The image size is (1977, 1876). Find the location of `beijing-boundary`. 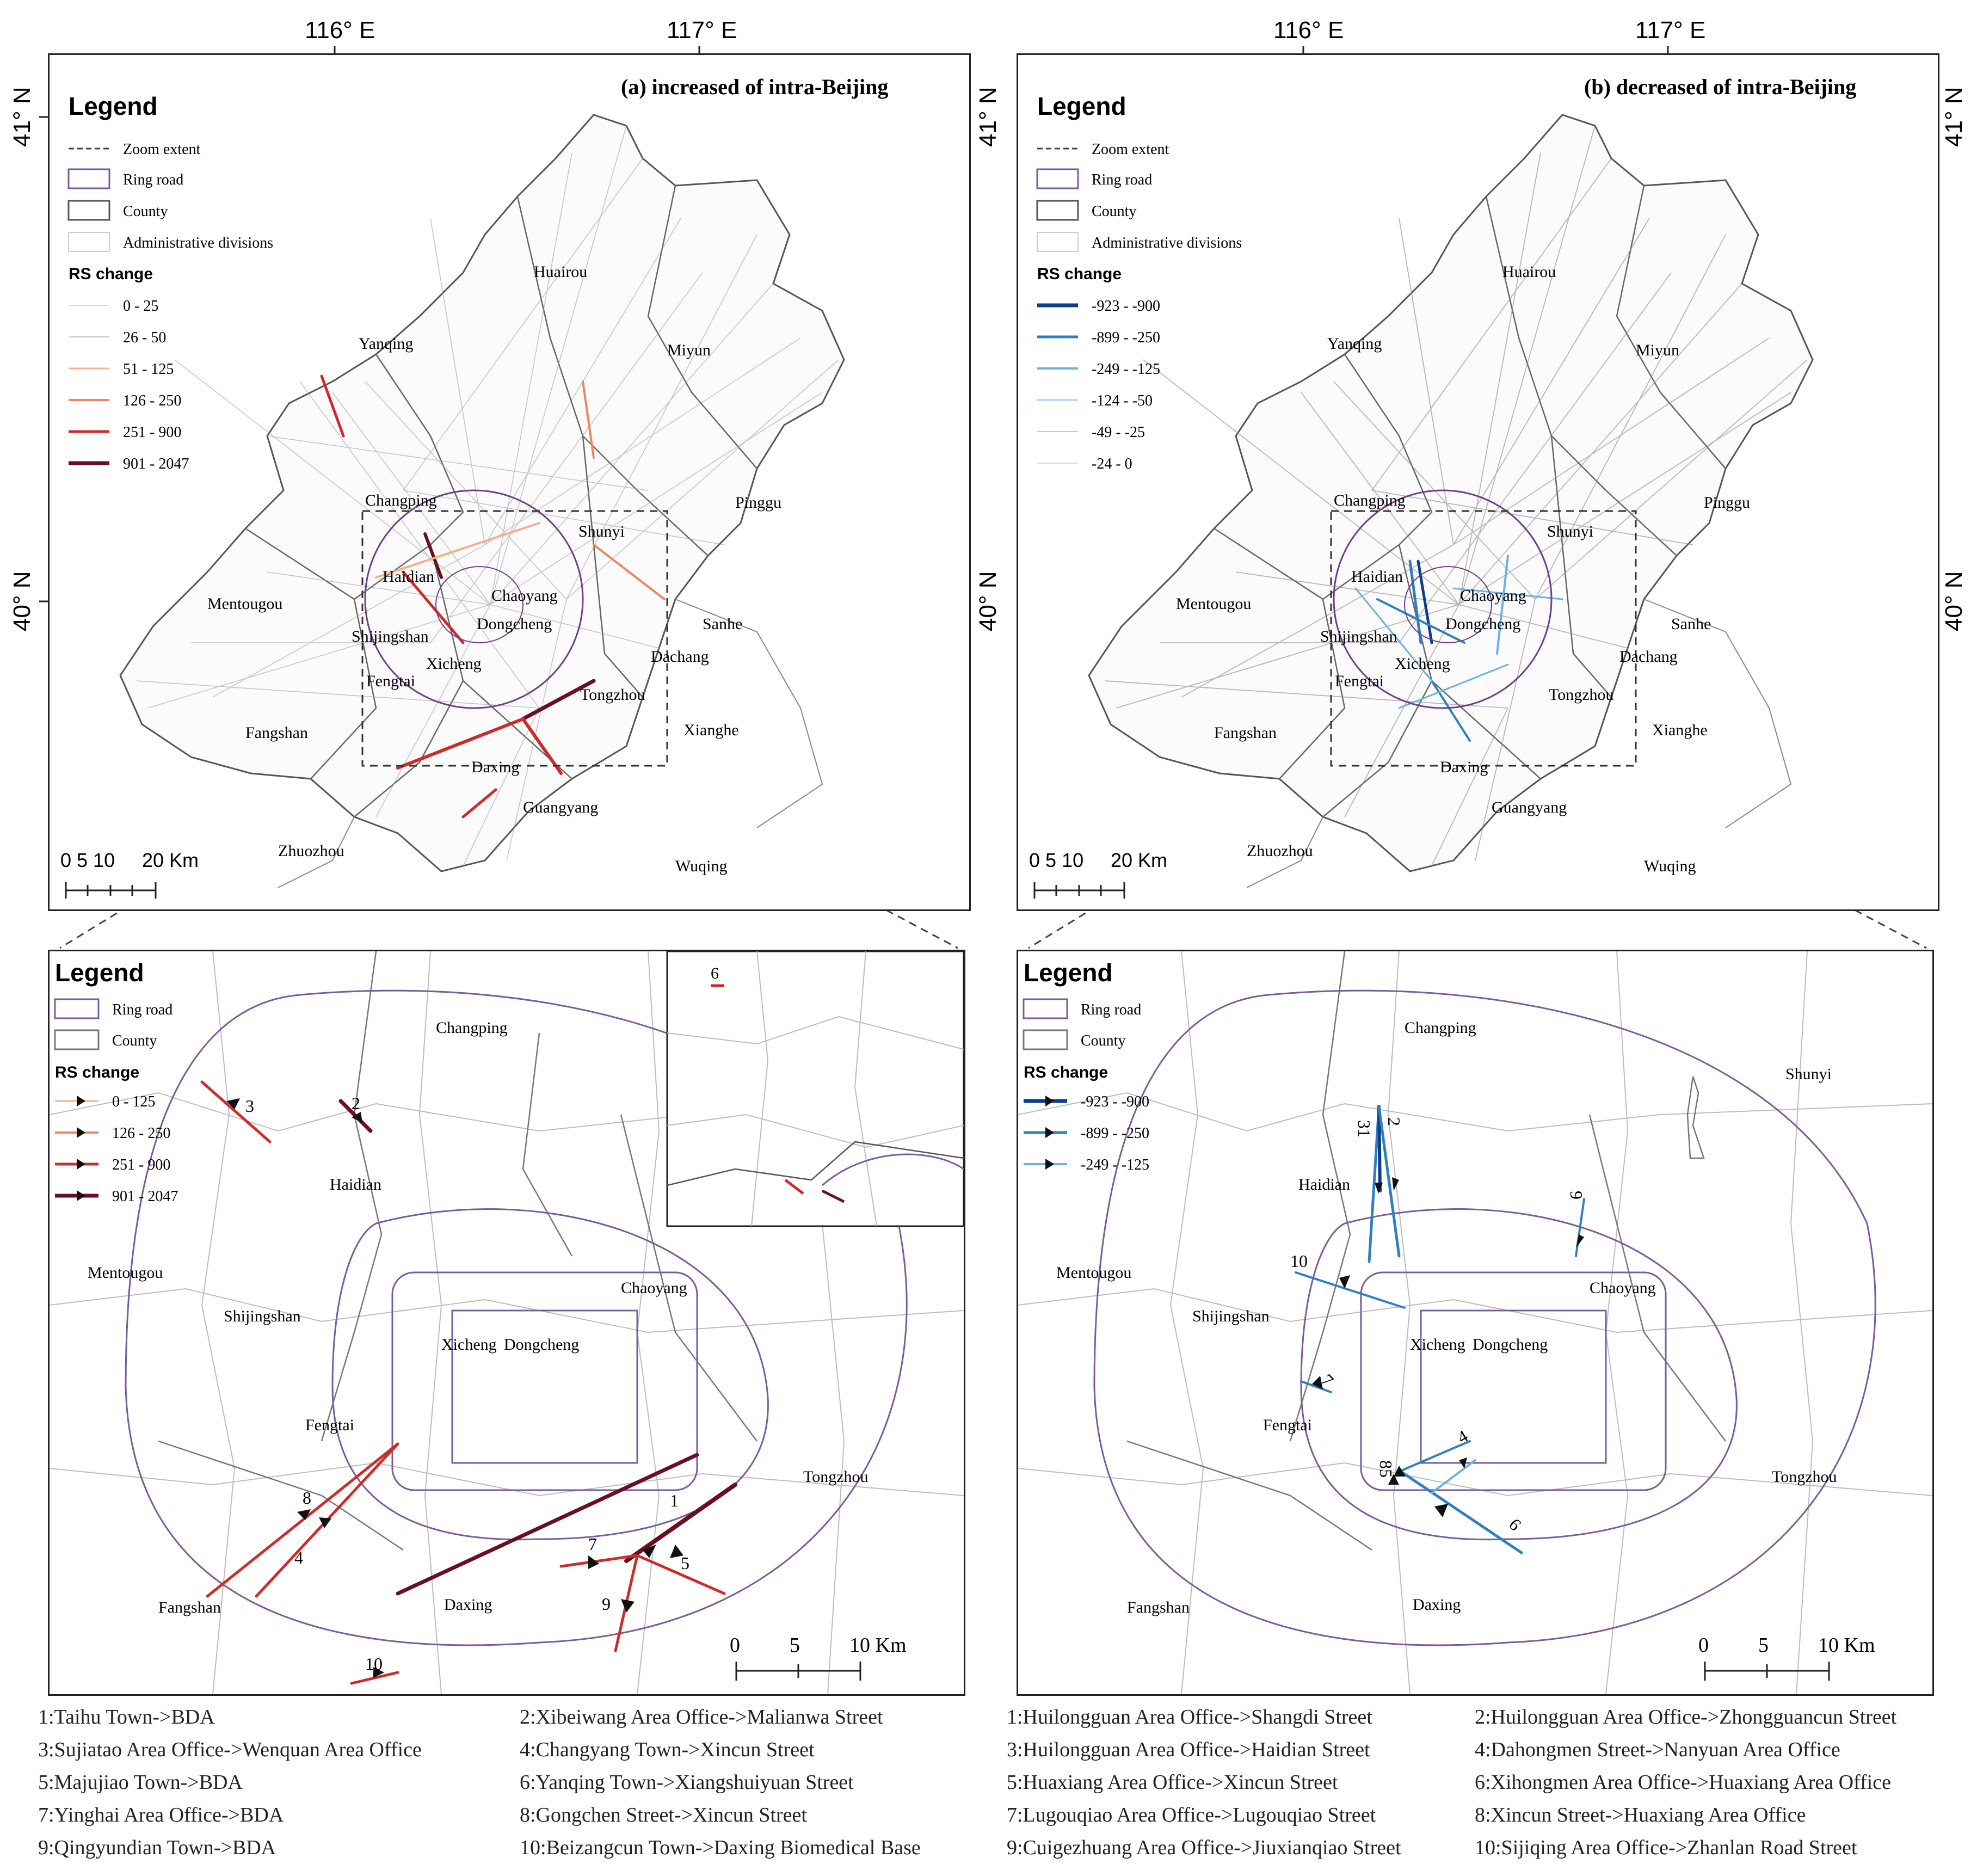

beijing-boundary is located at coordinates (1451, 493).